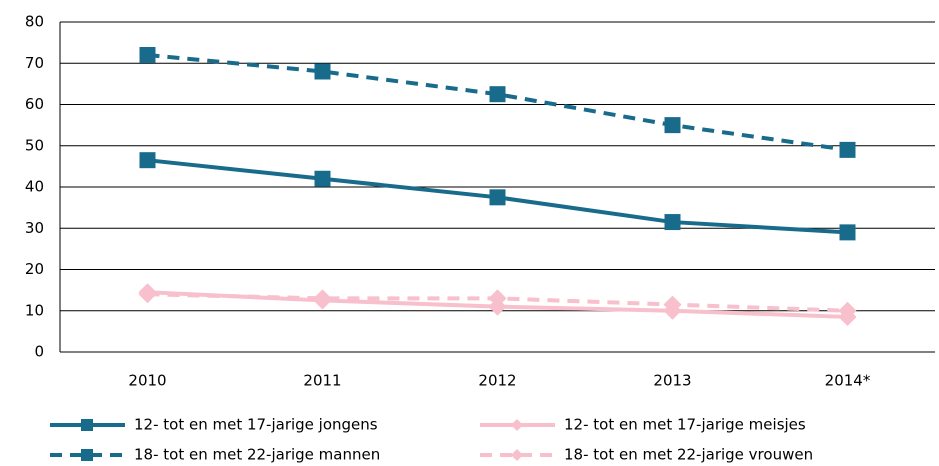 The image size is (939, 466). What do you see at coordinates (672, 381) in the screenshot?
I see `x-tick-label: 2013` at bounding box center [672, 381].